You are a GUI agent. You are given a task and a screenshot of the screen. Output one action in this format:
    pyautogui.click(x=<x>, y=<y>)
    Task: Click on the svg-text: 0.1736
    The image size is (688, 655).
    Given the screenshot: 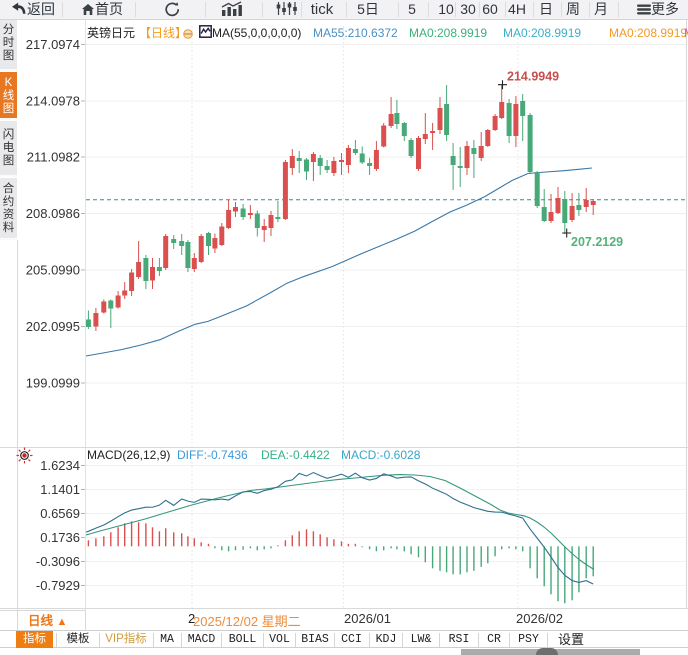 What is the action you would take?
    pyautogui.click(x=60, y=537)
    